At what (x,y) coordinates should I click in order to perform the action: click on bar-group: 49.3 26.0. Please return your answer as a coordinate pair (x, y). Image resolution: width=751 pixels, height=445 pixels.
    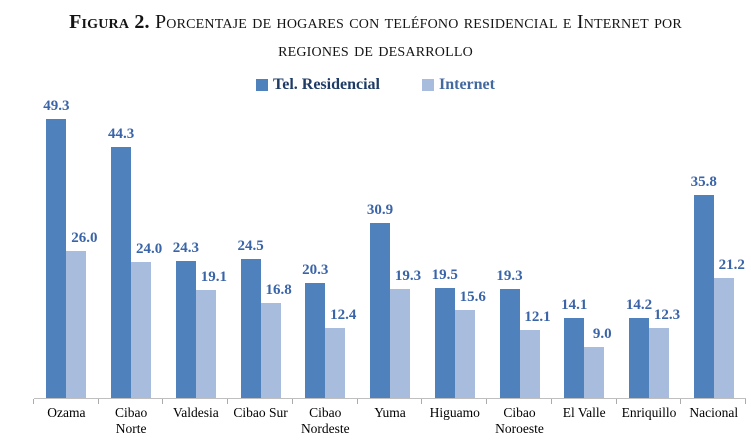
    Looking at the image, I should click on (66, 248).